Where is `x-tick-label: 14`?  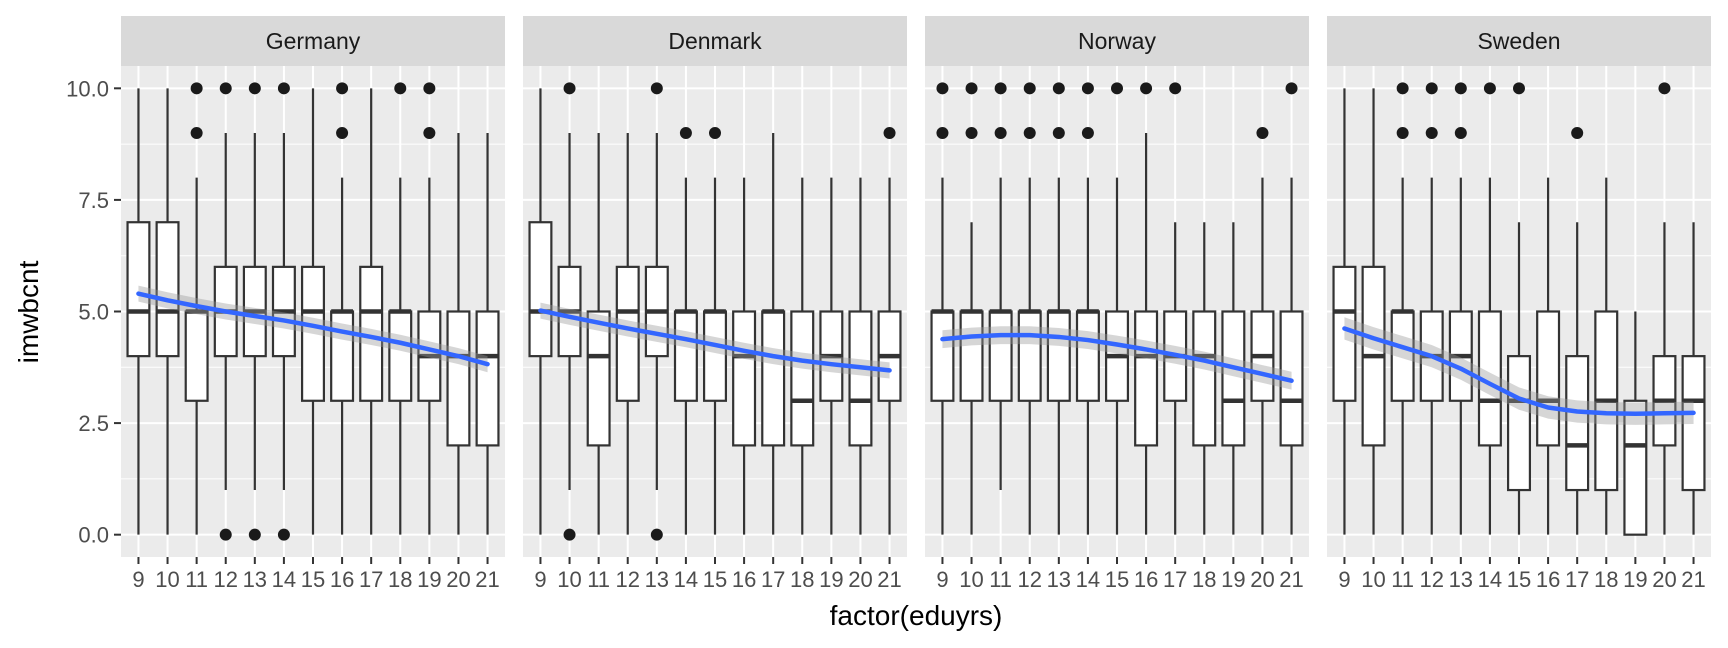
x-tick-label: 14 is located at coordinates (686, 579).